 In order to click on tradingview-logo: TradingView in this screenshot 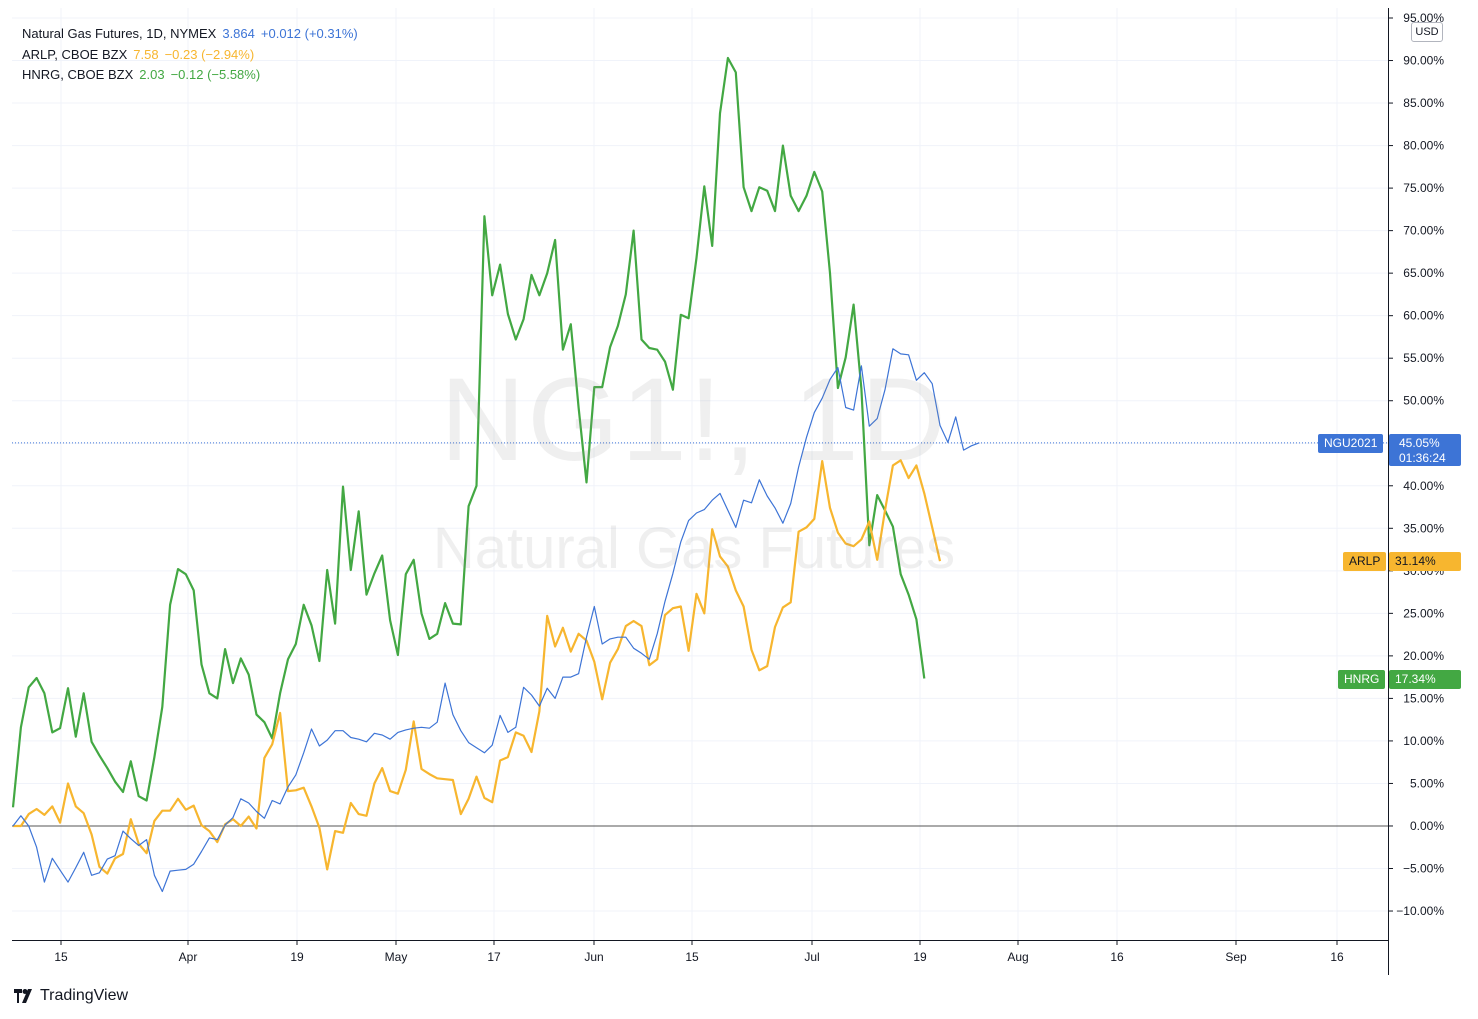, I will do `click(71, 996)`.